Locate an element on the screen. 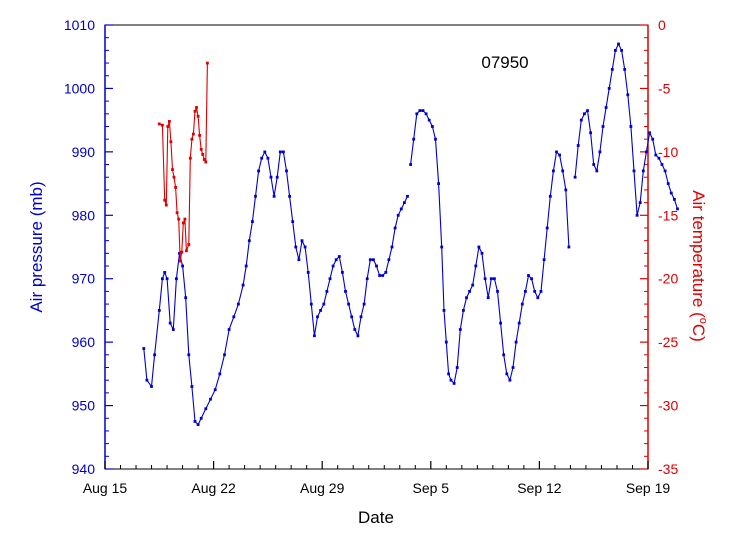 The height and width of the screenshot is (550, 750). right-axis-label: Air temperature (oC) is located at coordinates (699, 266).